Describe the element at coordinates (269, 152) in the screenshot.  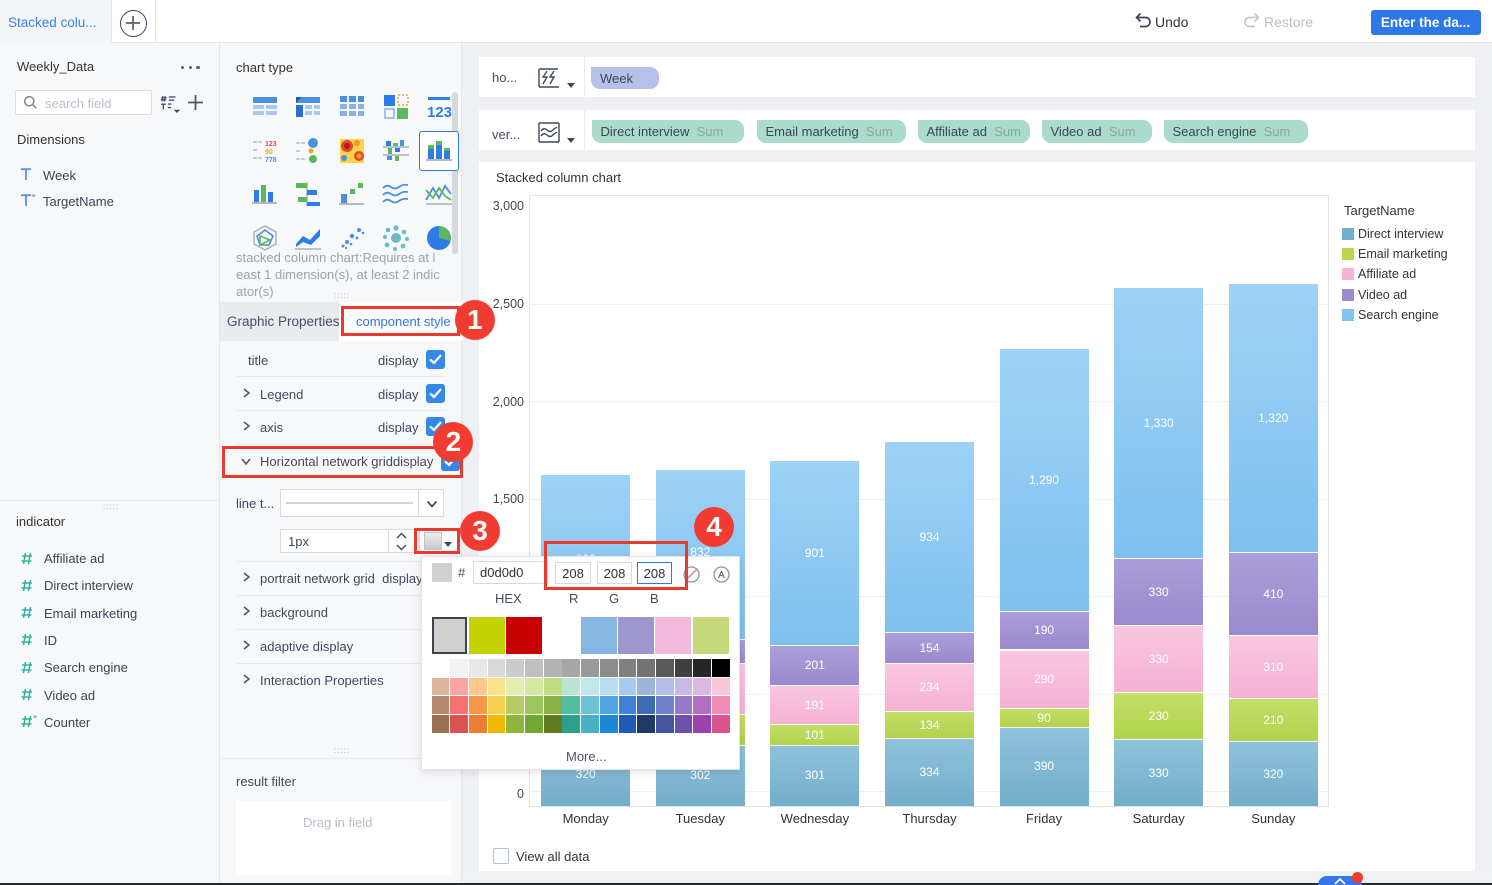
I see `svg-text: 90` at that location.